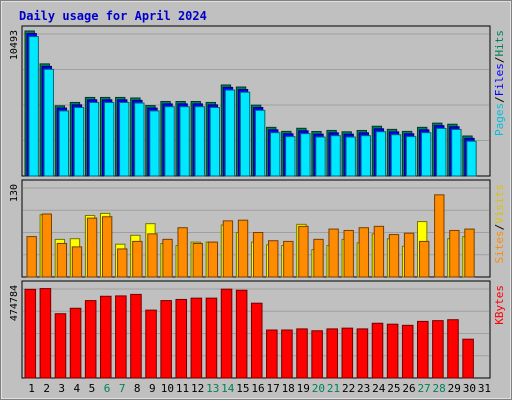 The height and width of the screenshot is (405, 512). I want to click on x-tick-label-day-8: 8, so click(137, 388).